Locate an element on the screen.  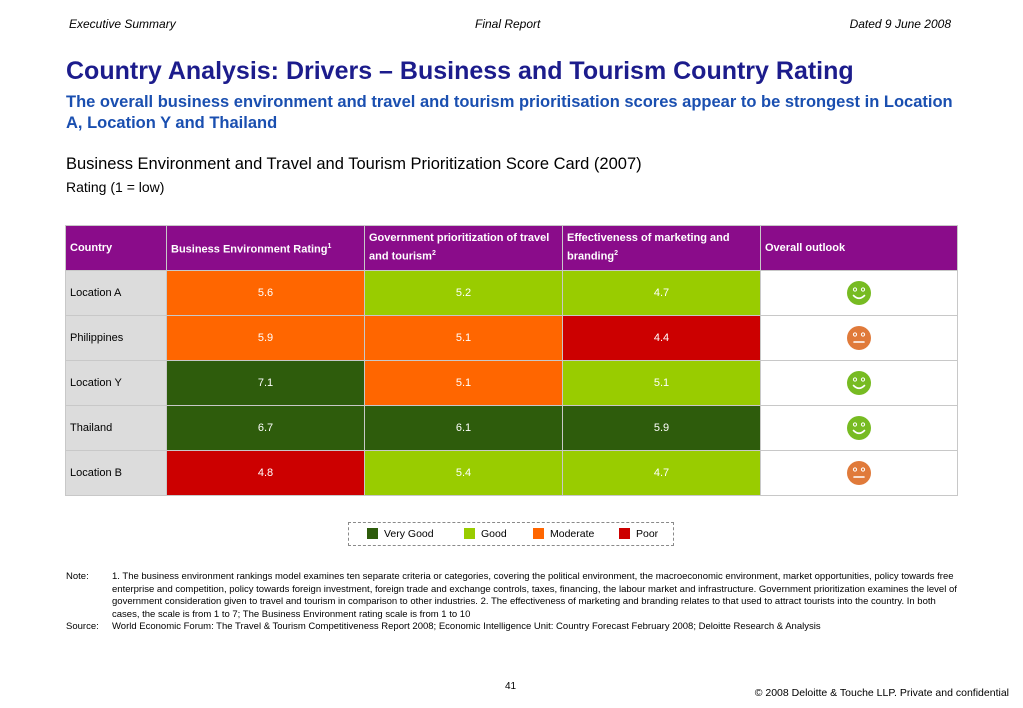
footnote-marker: 1 is located at coordinates (329, 246).